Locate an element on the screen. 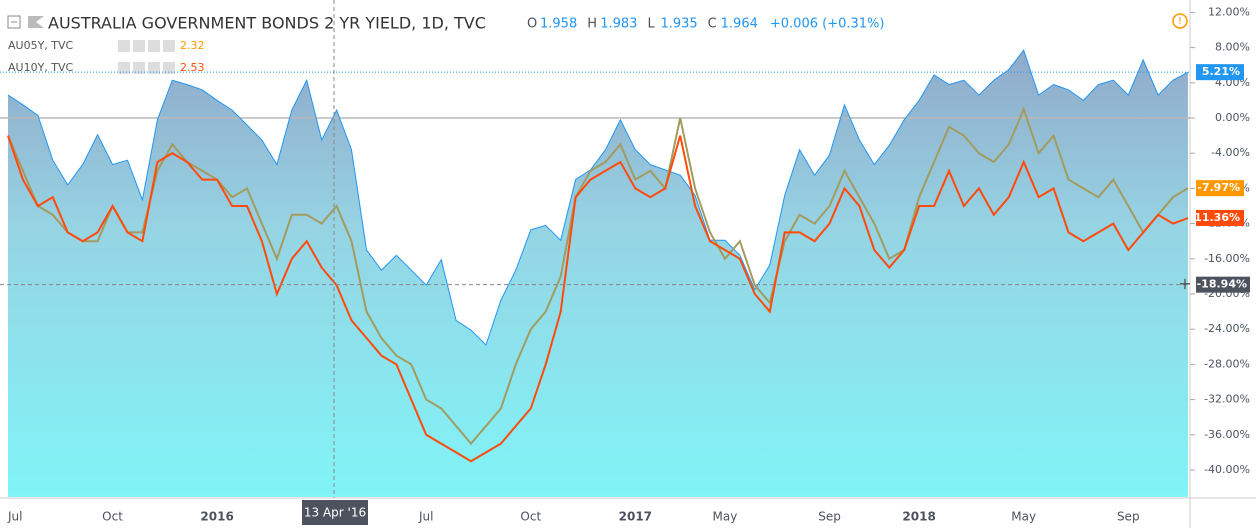 The width and height of the screenshot is (1256, 528). y-tick-label: -4.00% is located at coordinates (1230, 152).